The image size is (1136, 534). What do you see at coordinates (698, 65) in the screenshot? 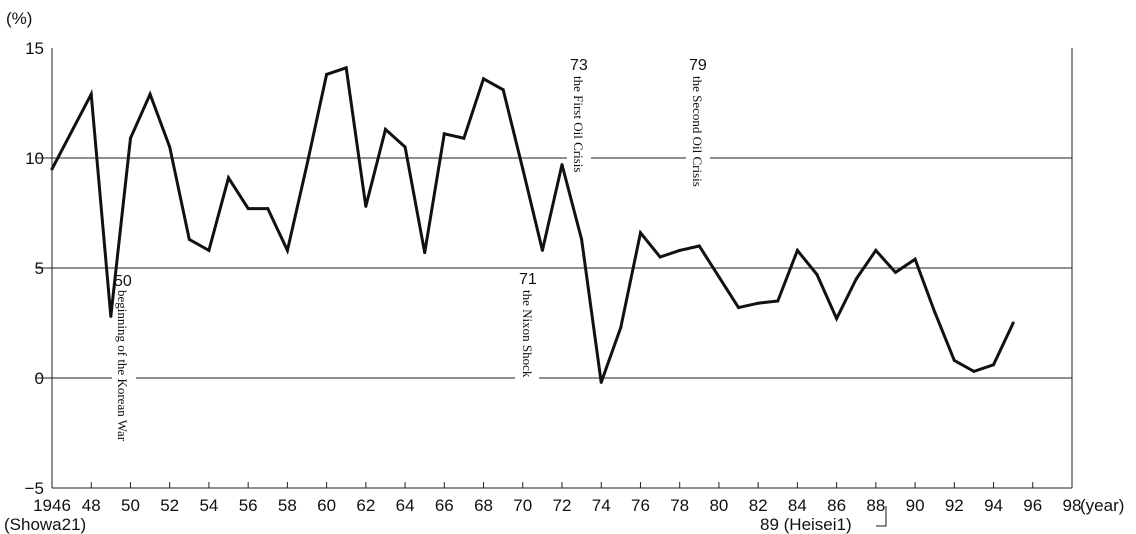
I see `annotation-year-79: 79` at bounding box center [698, 65].